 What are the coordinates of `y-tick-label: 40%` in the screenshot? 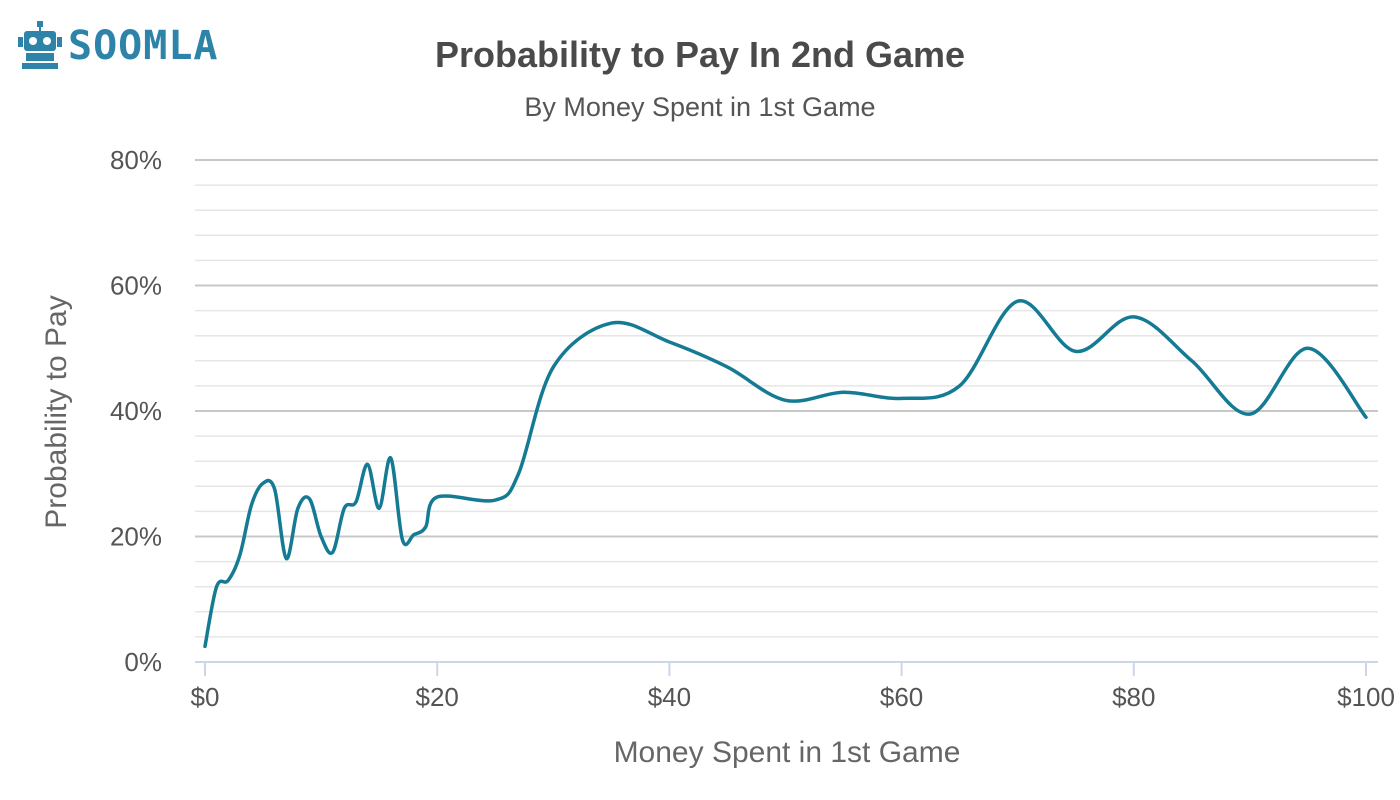 It's located at (136, 411).